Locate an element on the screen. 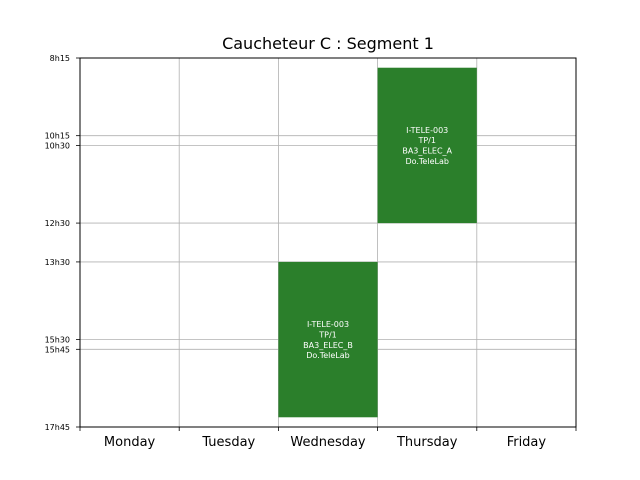  chart-title: Caucheteur C : Segment 1 is located at coordinates (328, 43).